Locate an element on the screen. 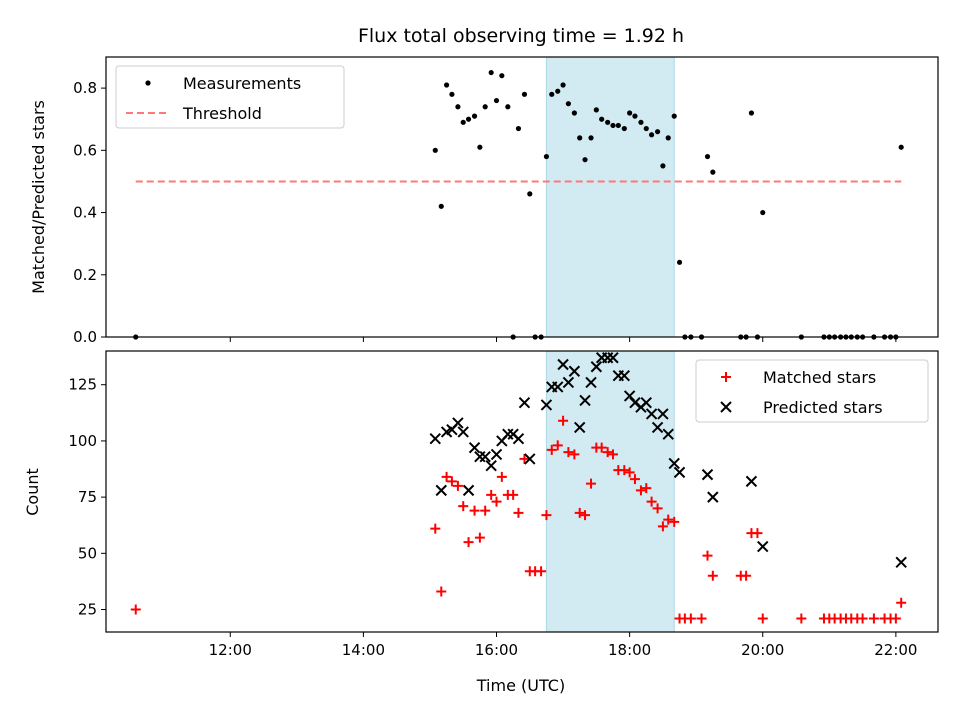  legend-label: Measurements is located at coordinates (242, 83).